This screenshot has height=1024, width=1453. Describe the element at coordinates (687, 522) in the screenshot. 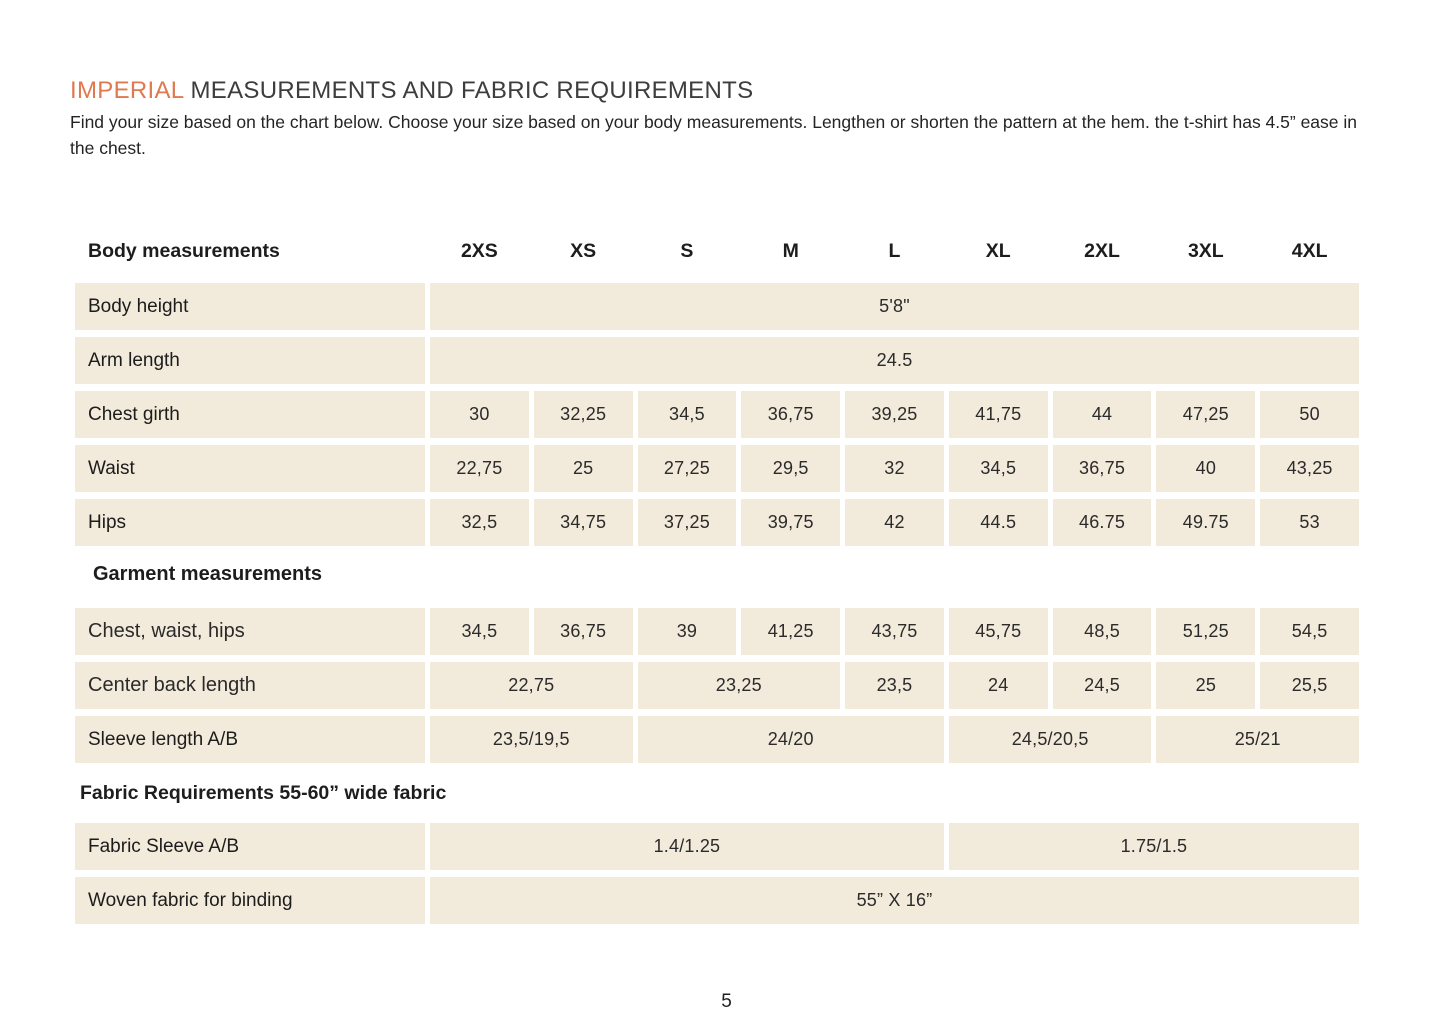

I see `value-cell: 37,25` at that location.